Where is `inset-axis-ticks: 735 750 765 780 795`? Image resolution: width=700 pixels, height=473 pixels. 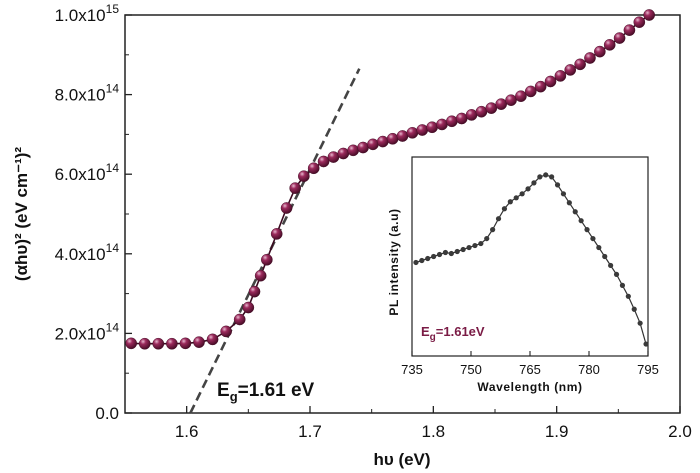
inset-axis-ticks: 735 750 765 780 795 is located at coordinates (530, 364).